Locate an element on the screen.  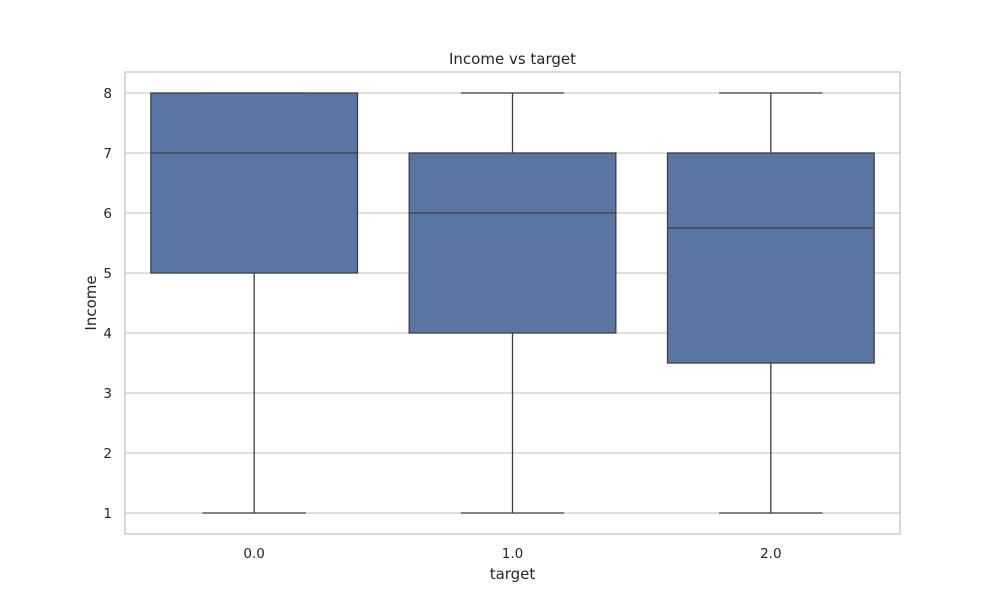
y-tick-label: 3 is located at coordinates (107, 394).